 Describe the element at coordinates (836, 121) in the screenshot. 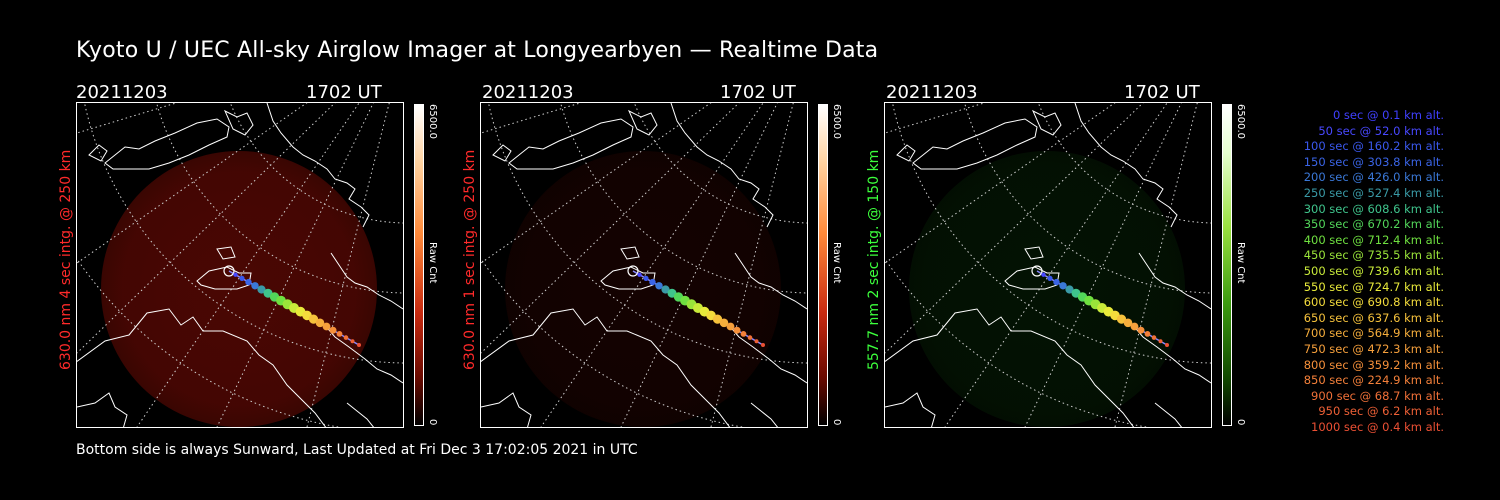

I see `panel-2-cbar-max: 6500.0` at that location.